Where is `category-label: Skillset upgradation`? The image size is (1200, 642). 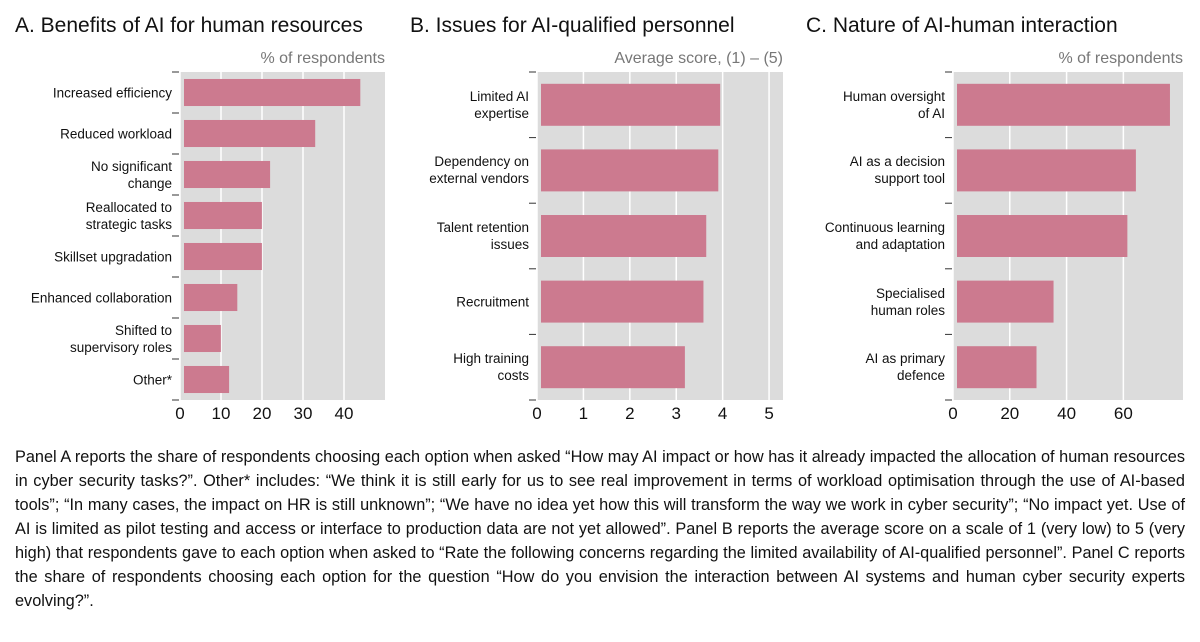 category-label: Skillset upgradation is located at coordinates (113, 256).